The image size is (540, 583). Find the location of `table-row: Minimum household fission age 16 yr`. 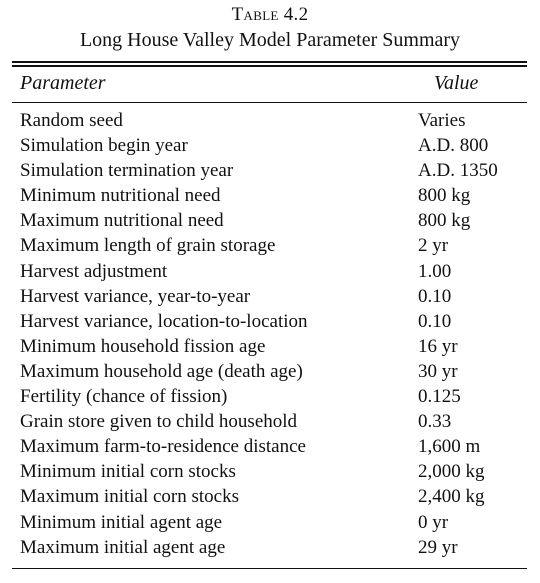

table-row: Minimum household fission age 16 yr is located at coordinates (270, 346).